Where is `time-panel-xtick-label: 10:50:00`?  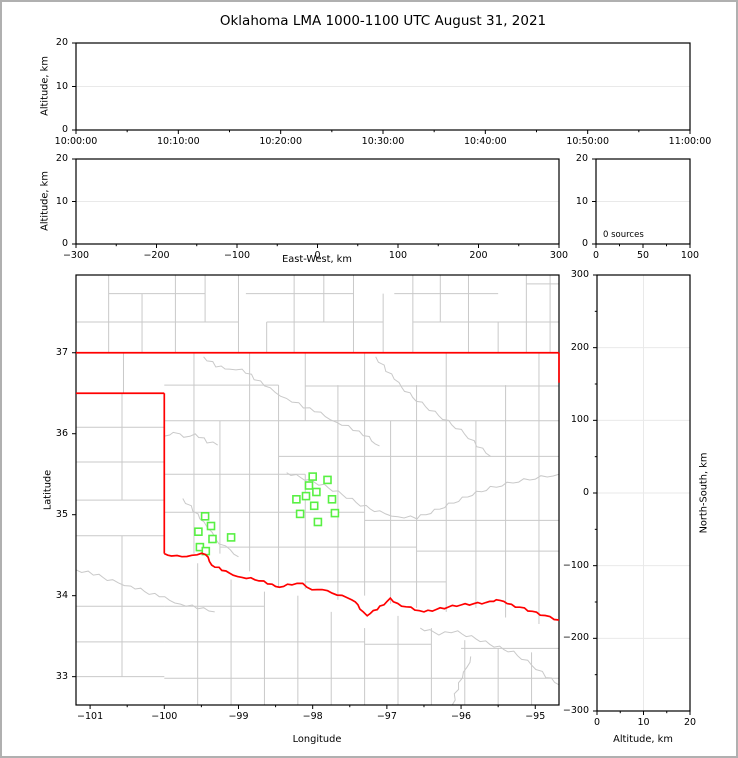
time-panel-xtick-label: 10:50:00 is located at coordinates (587, 141).